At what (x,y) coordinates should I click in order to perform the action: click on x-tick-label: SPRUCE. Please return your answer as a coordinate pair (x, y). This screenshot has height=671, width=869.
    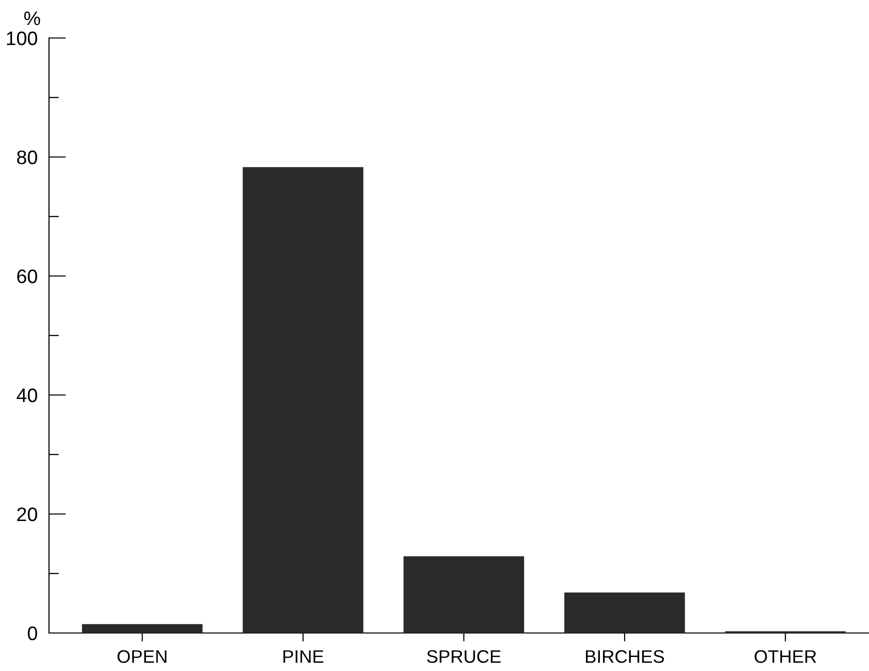
    Looking at the image, I should click on (464, 656).